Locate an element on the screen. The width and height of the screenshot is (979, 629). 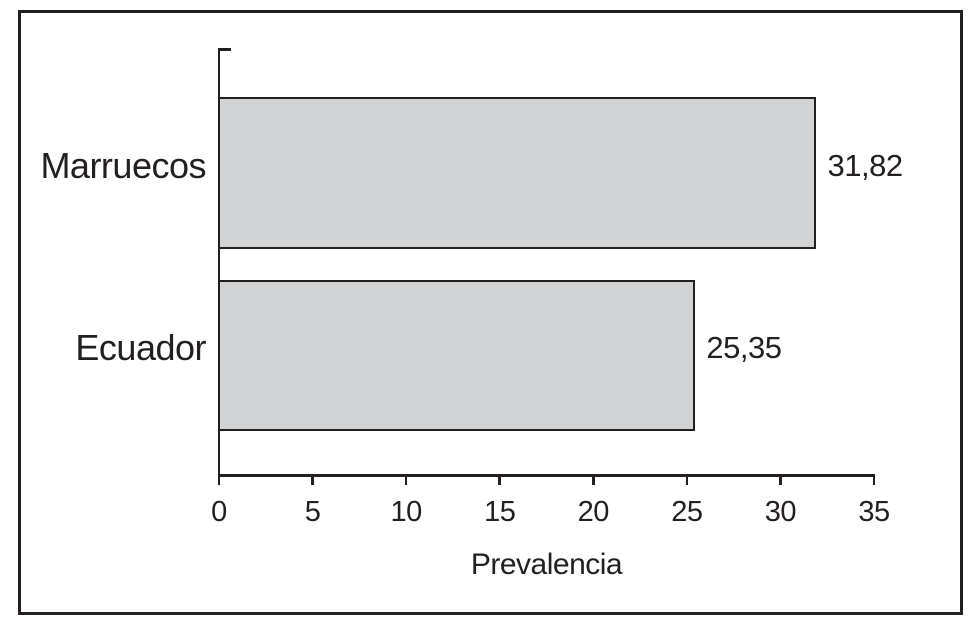
bar-ecuador is located at coordinates (456, 355).